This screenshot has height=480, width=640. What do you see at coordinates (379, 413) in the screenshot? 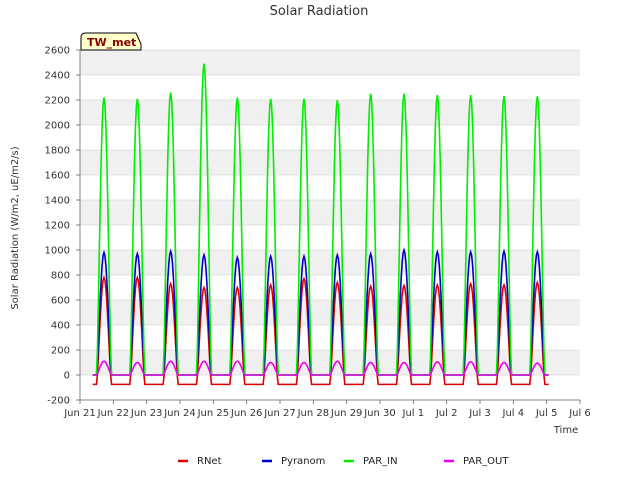
I see `x-tick-label: Jun 30` at bounding box center [379, 413].